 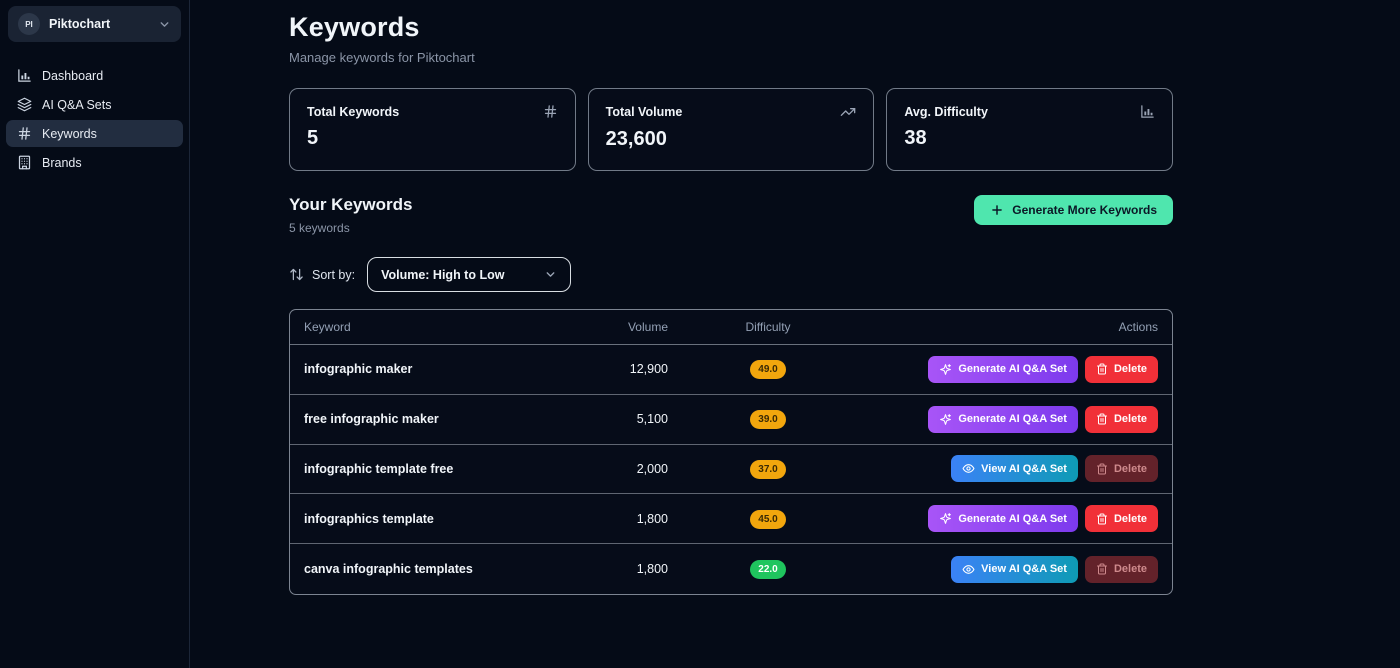 What do you see at coordinates (353, 111) in the screenshot?
I see `stat-label: Total Keywords` at bounding box center [353, 111].